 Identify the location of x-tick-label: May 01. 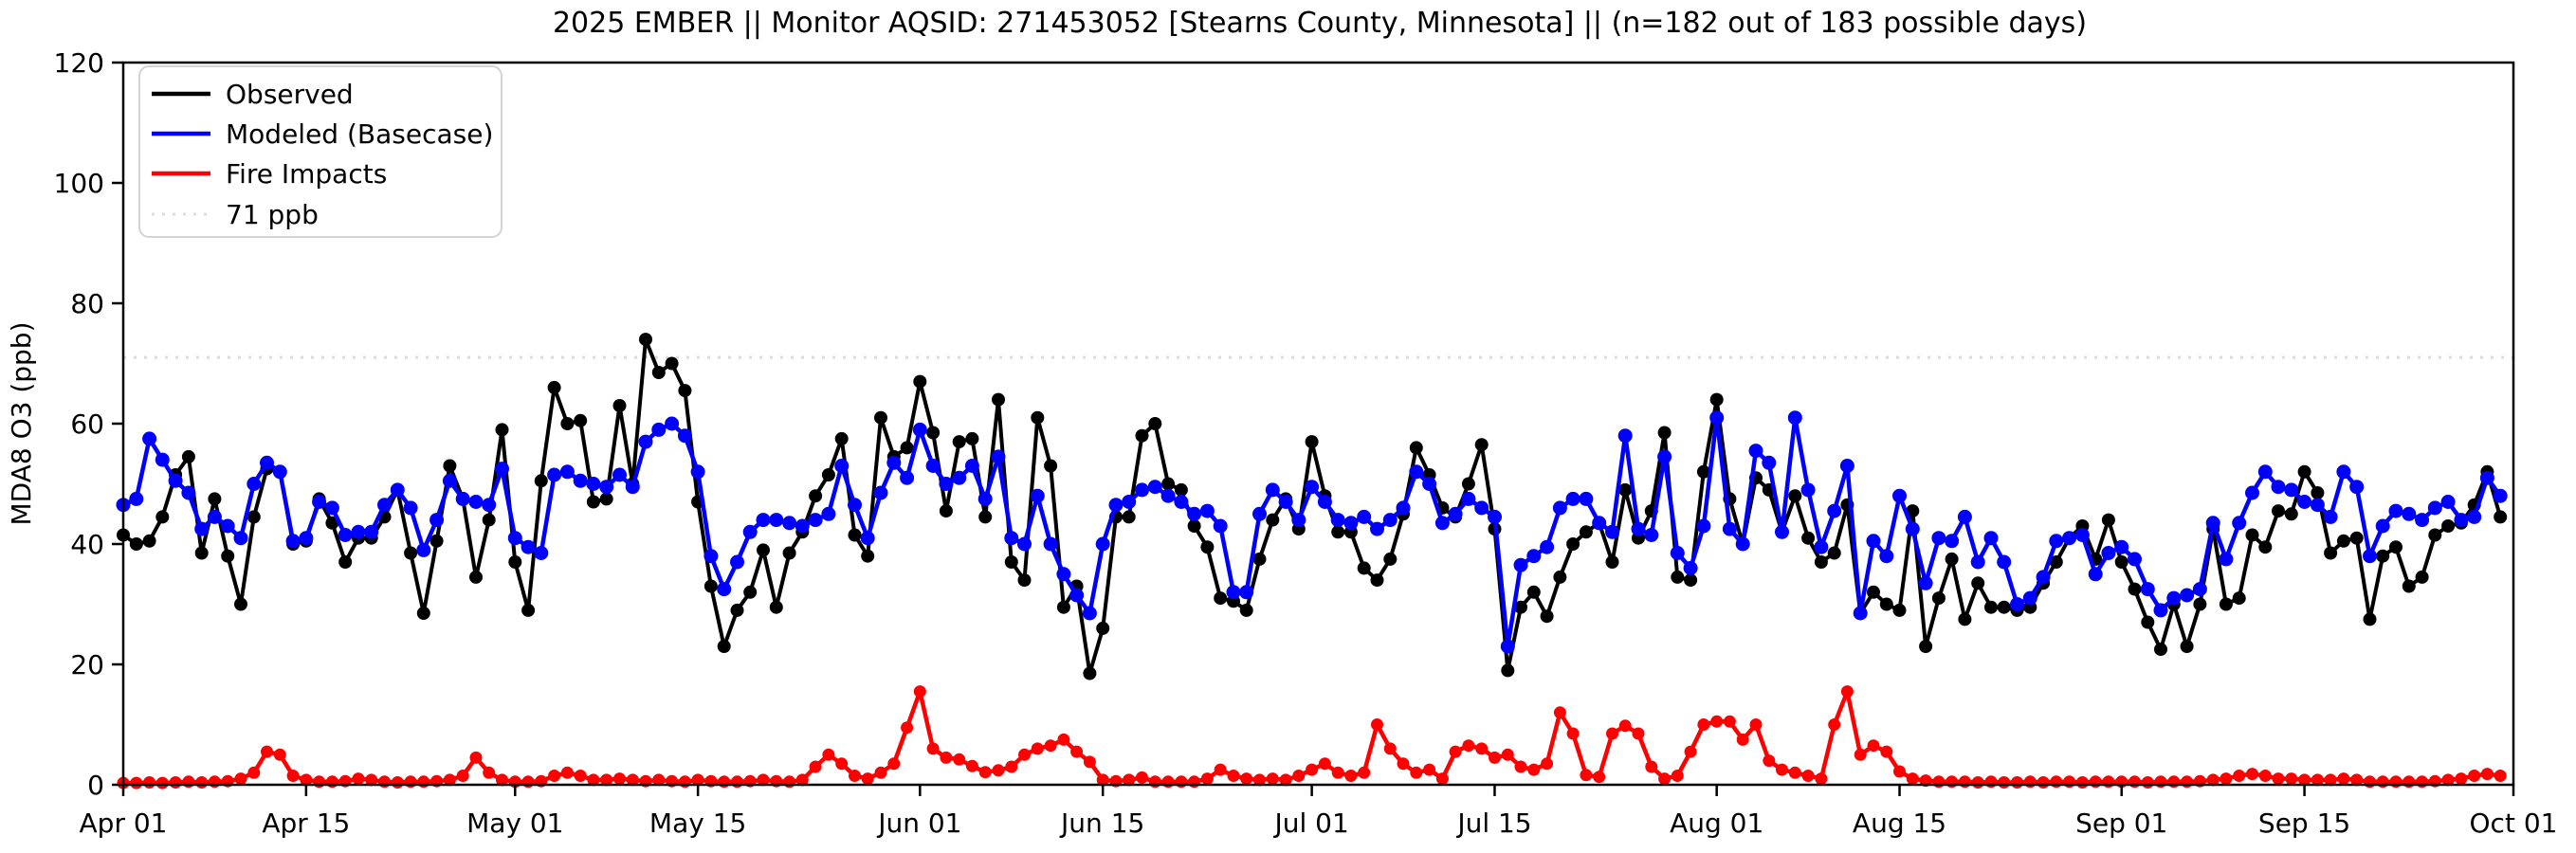
(514, 823).